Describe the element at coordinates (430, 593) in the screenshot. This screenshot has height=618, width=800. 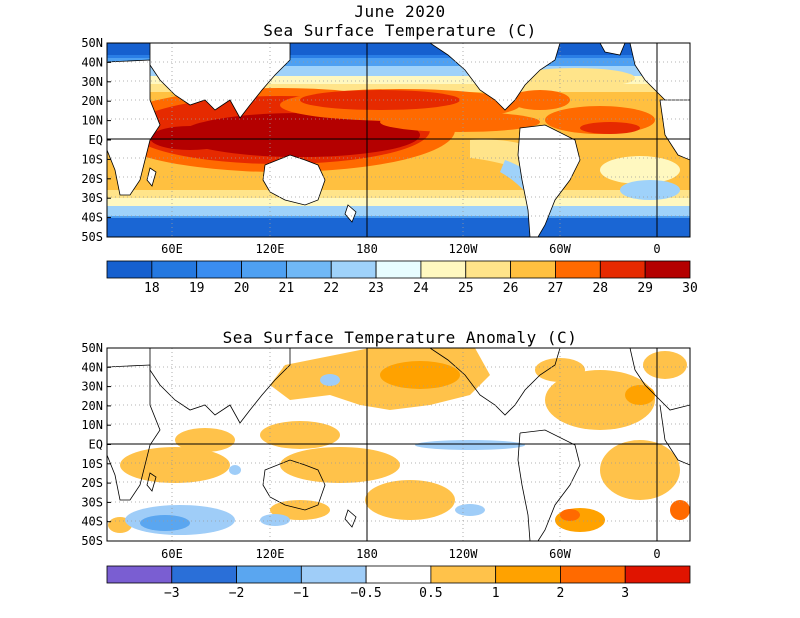
I see `colorbar-label: 0.5` at that location.